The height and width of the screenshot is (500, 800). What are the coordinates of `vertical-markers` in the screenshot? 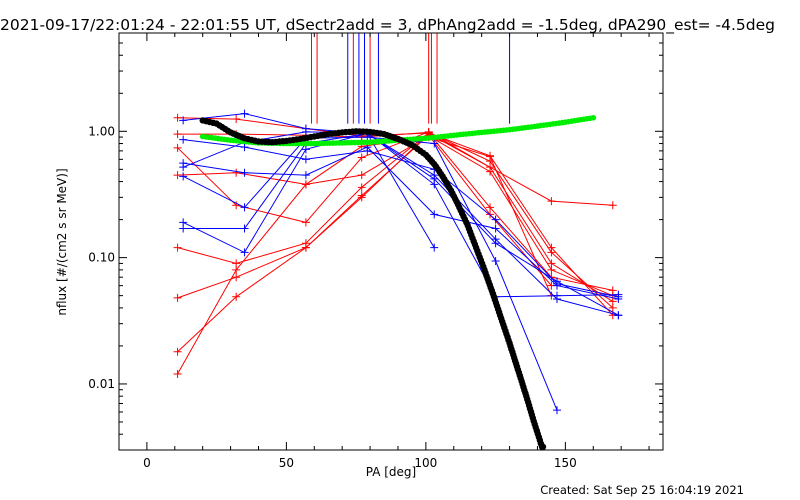 It's located at (410, 78).